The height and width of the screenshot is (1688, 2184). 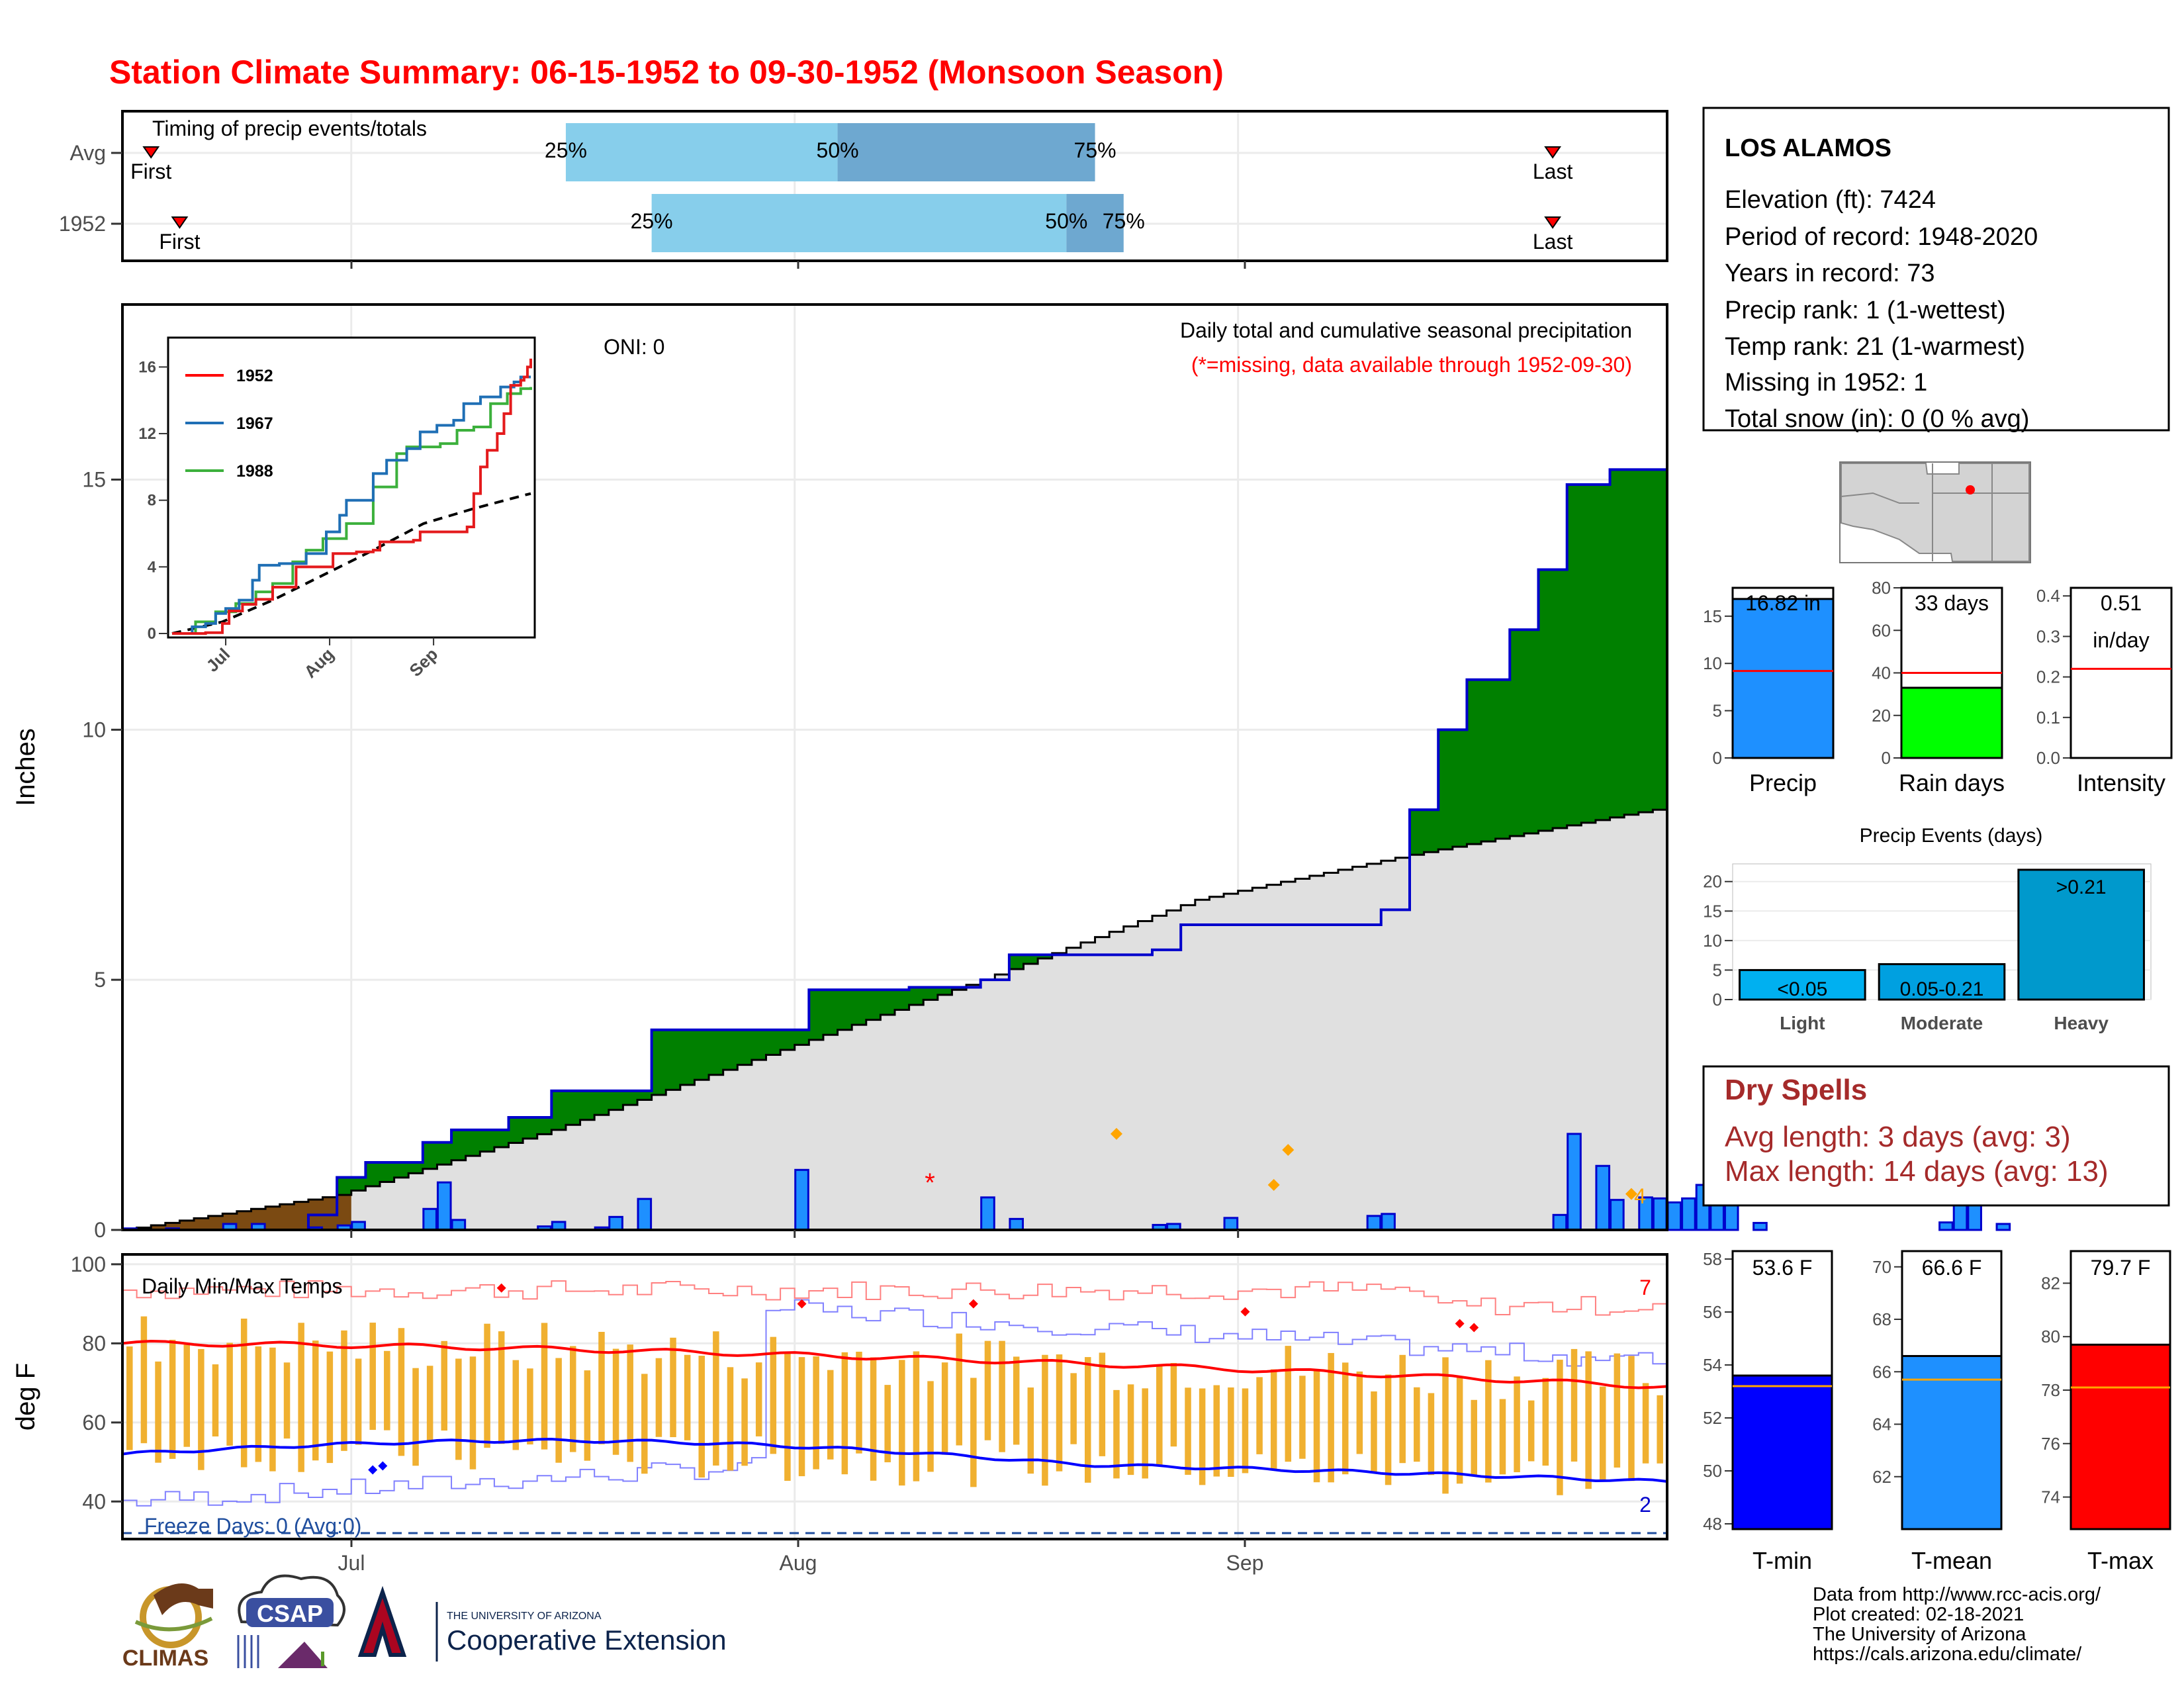 I want to click on dry-spells-title: Dry Spells, so click(x=1796, y=1090).